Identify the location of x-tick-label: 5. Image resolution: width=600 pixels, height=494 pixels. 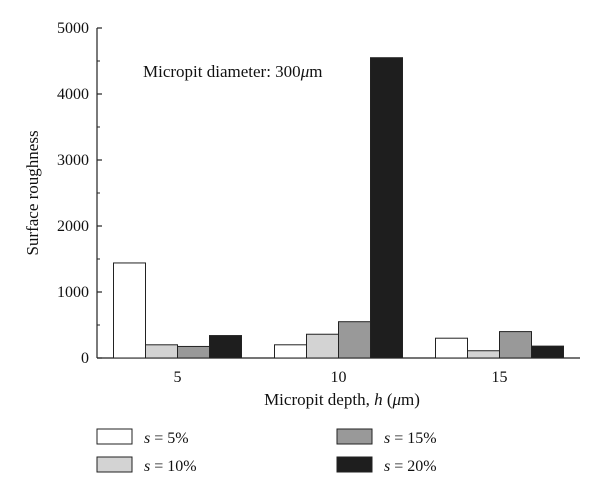
(178, 377).